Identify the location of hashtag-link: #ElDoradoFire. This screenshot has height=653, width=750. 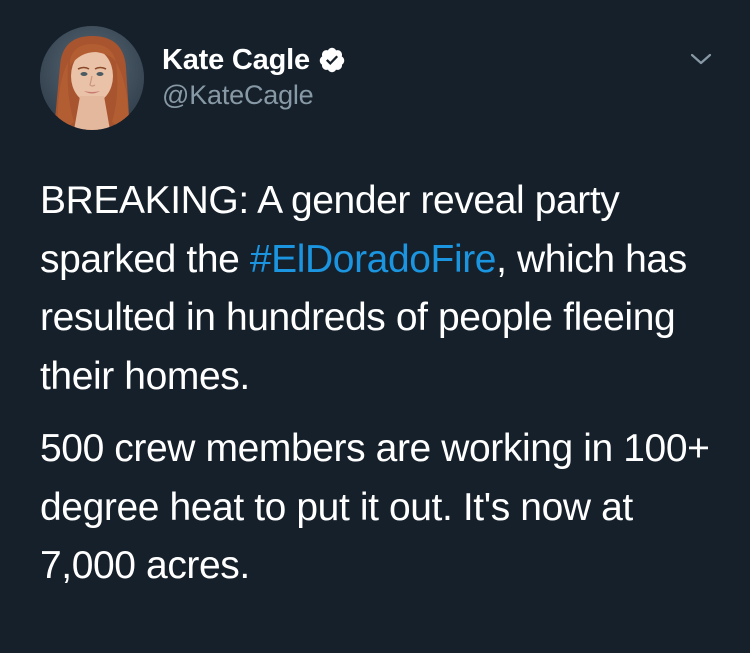
(373, 259).